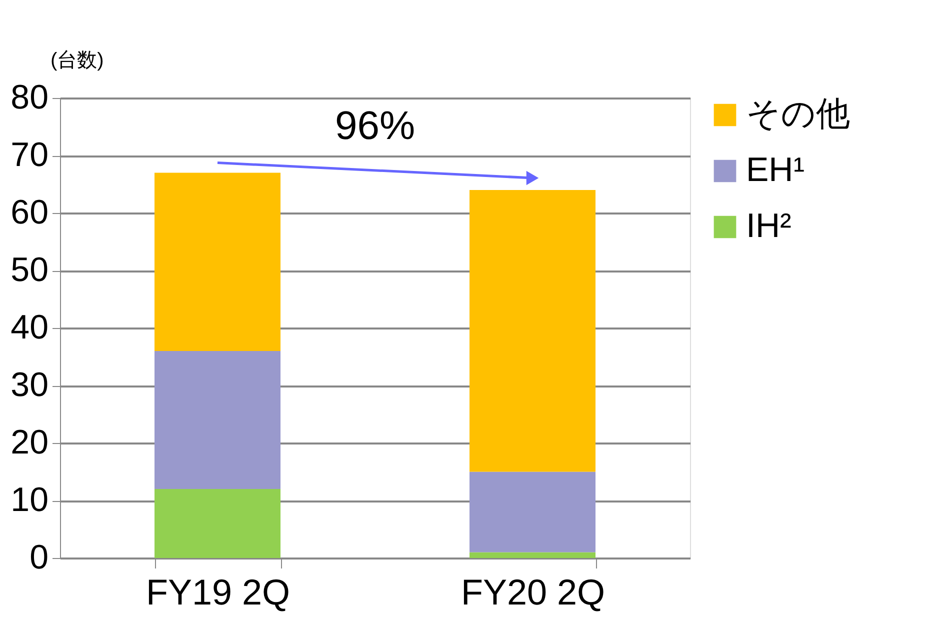 This screenshot has width=944, height=641. Describe the element at coordinates (29, 155) in the screenshot. I see `y-tick-label: 70` at that location.